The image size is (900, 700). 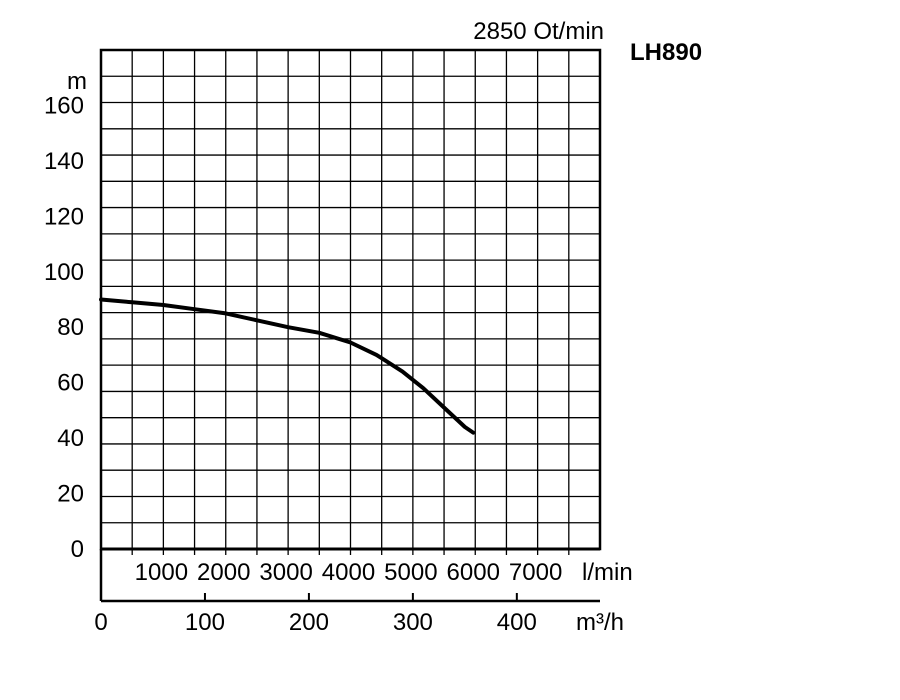 I want to click on y-tick-label: 60, so click(x=70, y=383).